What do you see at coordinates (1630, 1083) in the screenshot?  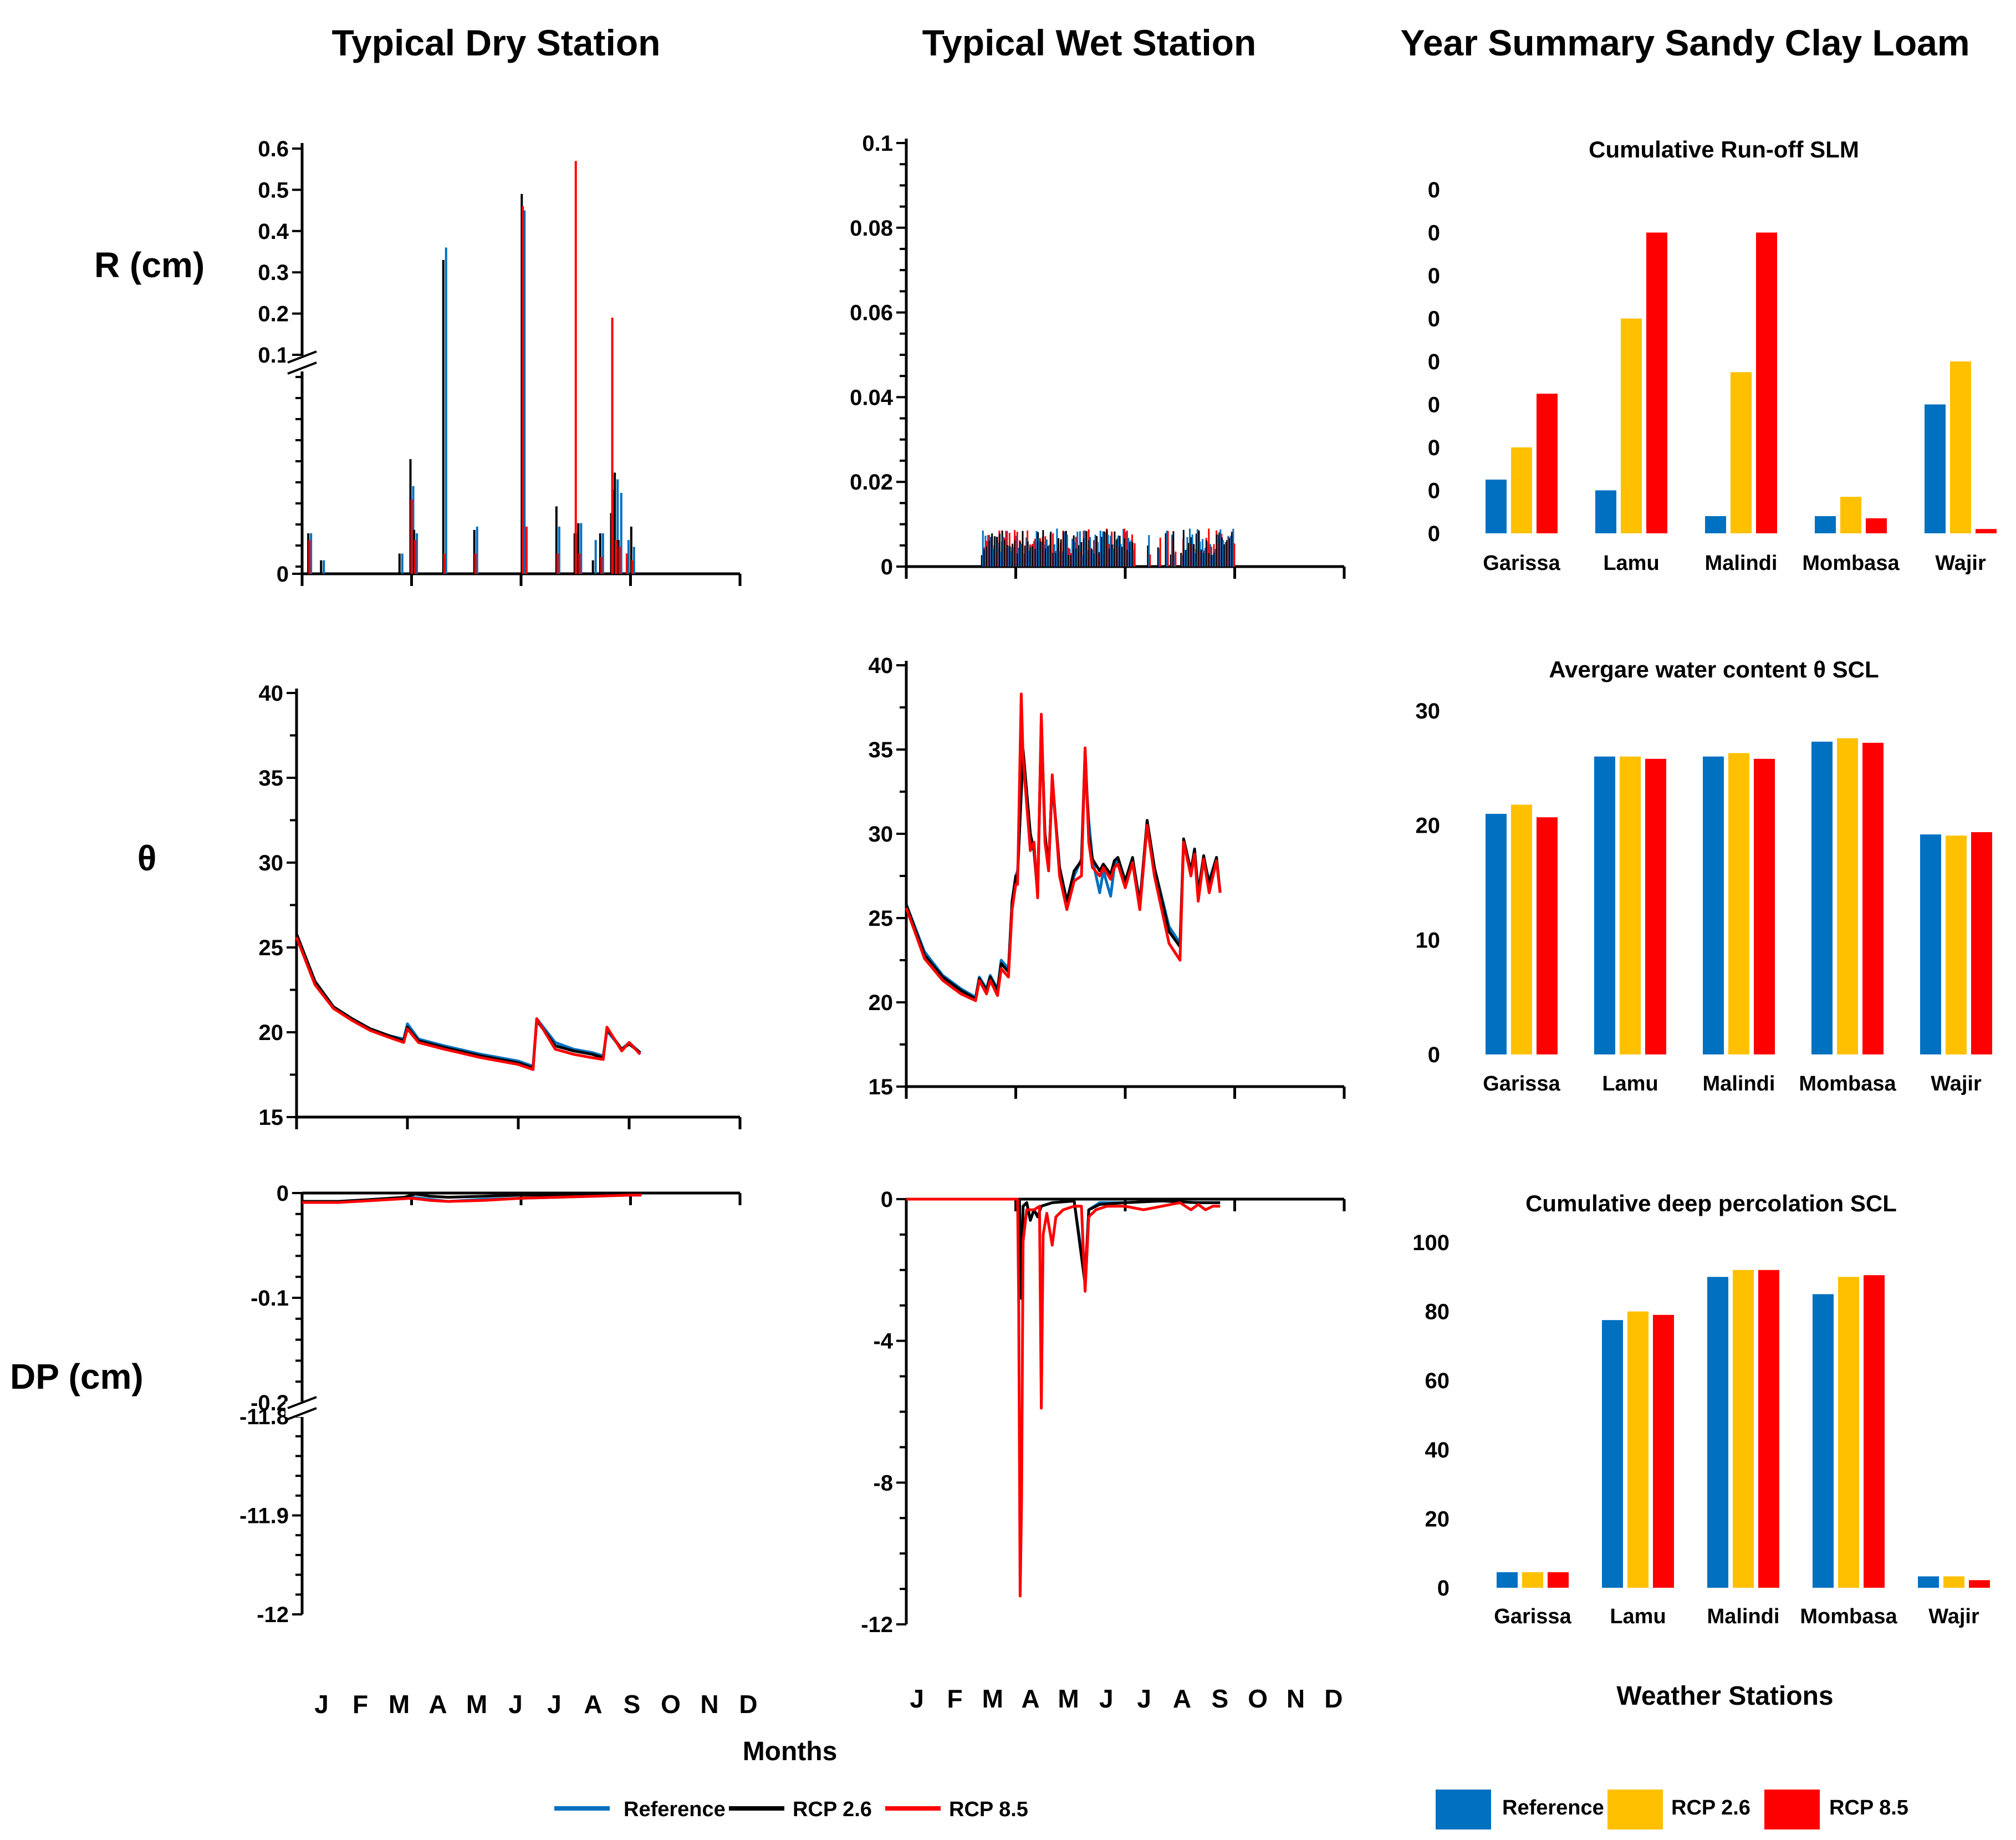 I see `bar_theta-category-label: Lamu` at bounding box center [1630, 1083].